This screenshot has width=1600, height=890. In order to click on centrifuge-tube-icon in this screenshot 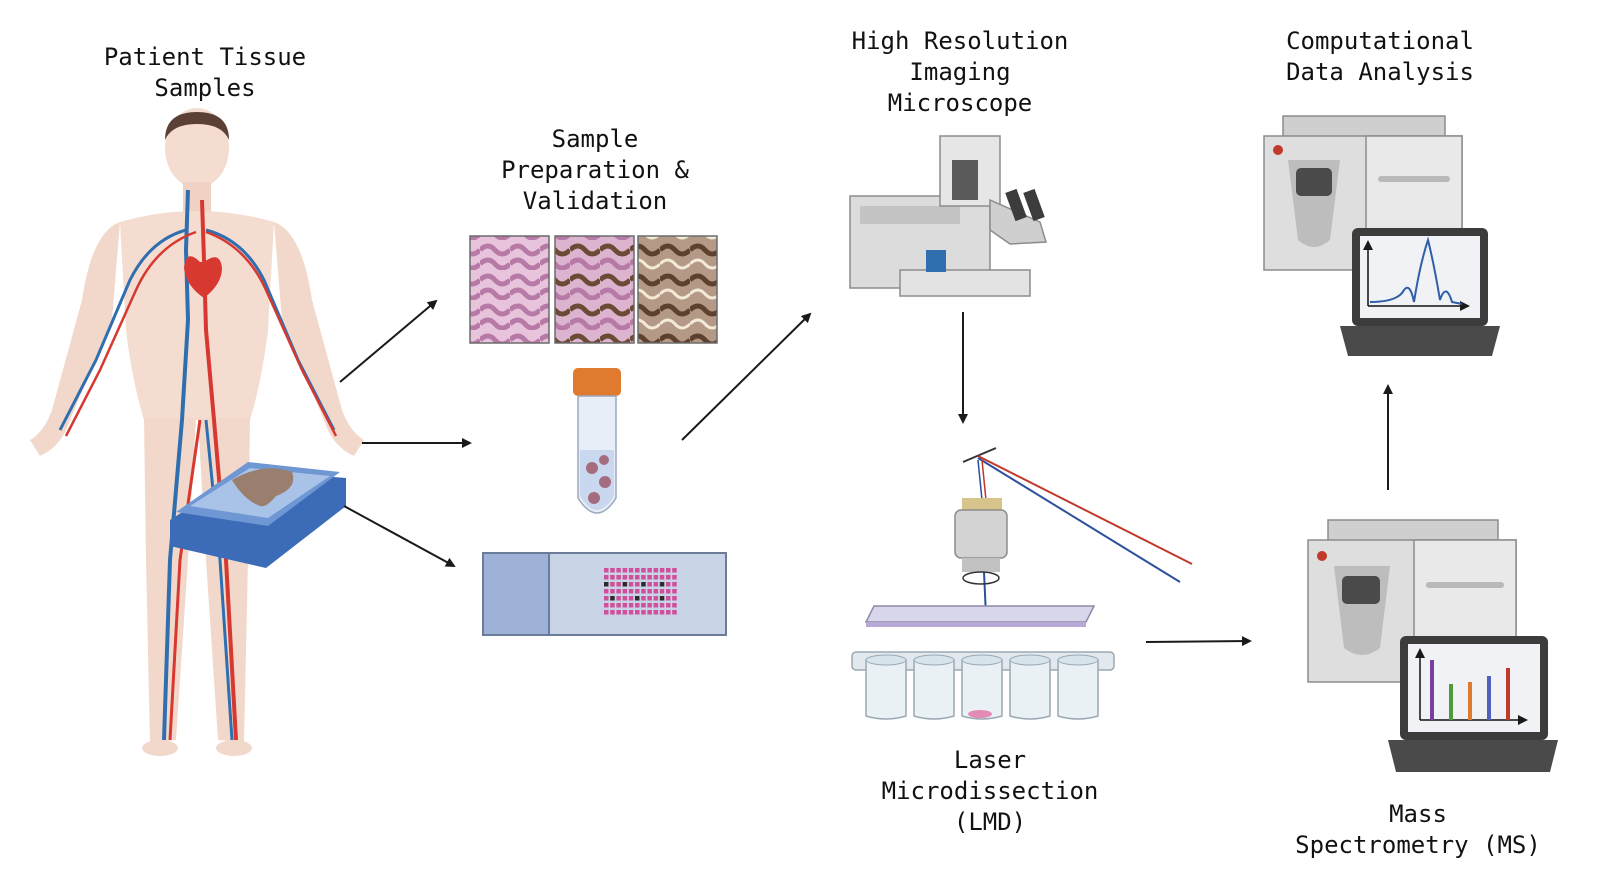, I will do `click(597, 441)`.